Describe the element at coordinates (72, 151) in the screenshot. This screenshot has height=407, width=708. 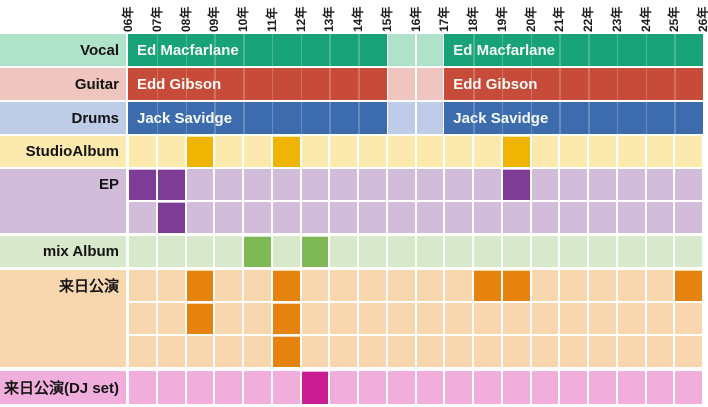
I see `row-label: StudioAlbum` at that location.